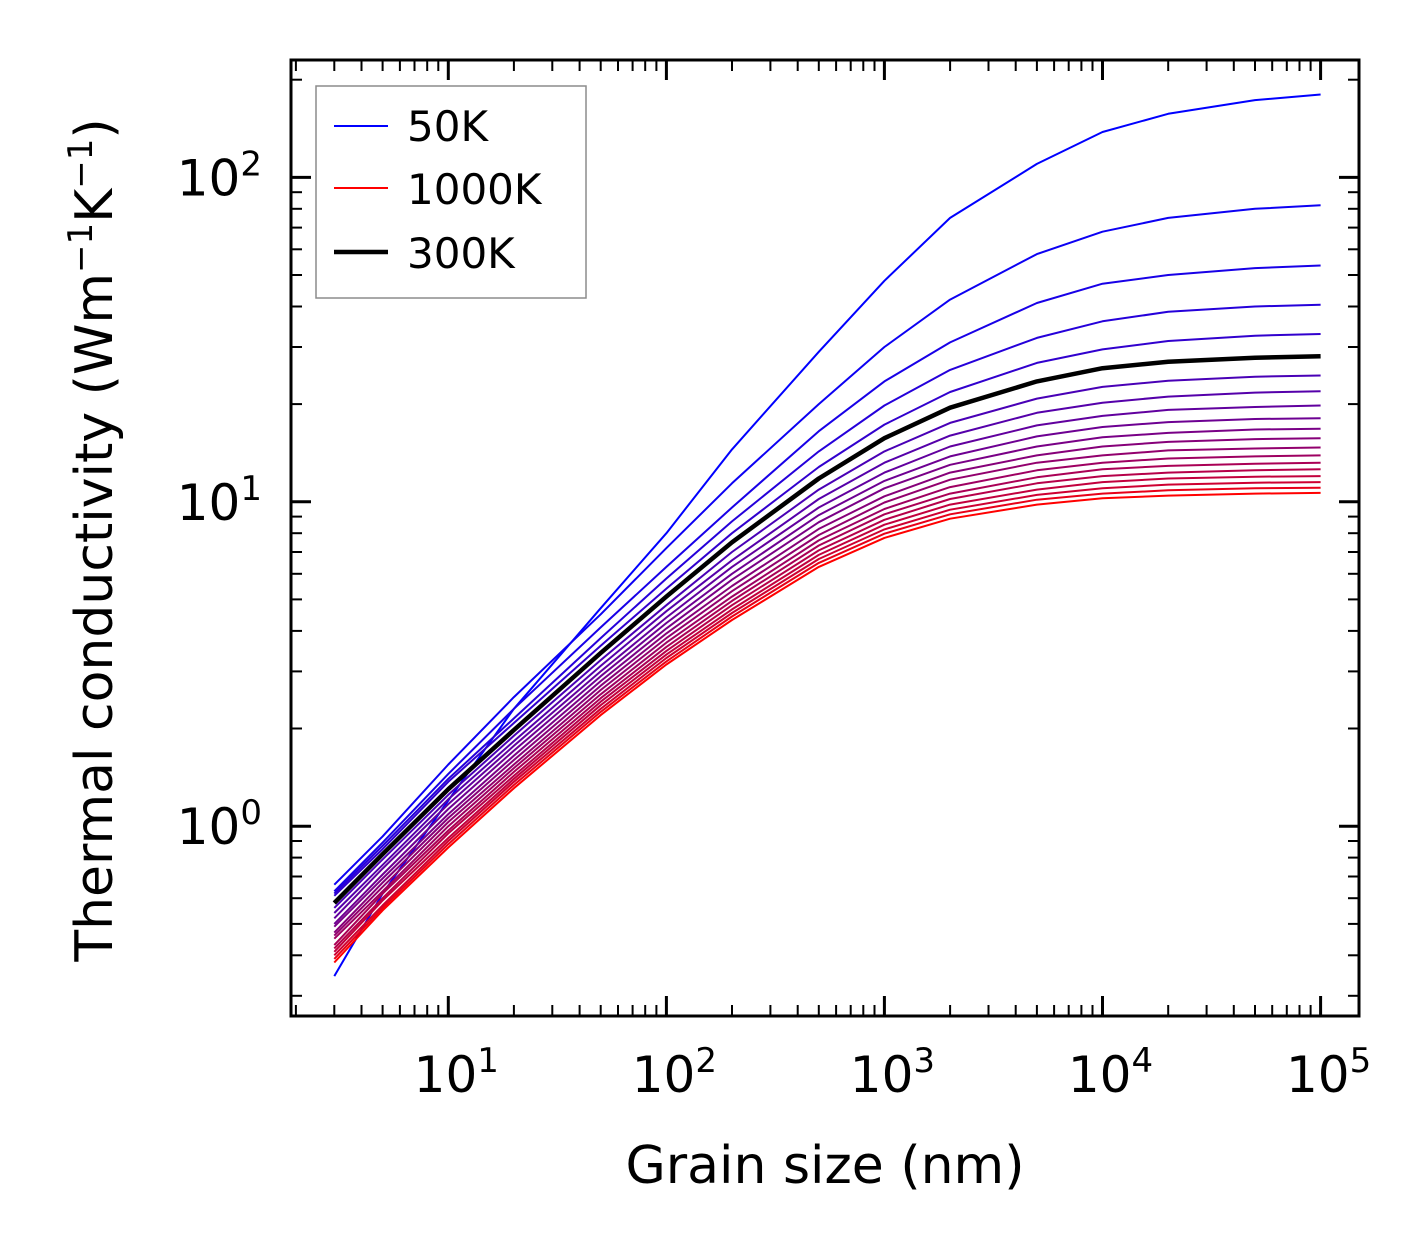 This screenshot has height=1254, width=1421. I want to click on x-tick-label-1-exp: 1, so click(488, 1061).